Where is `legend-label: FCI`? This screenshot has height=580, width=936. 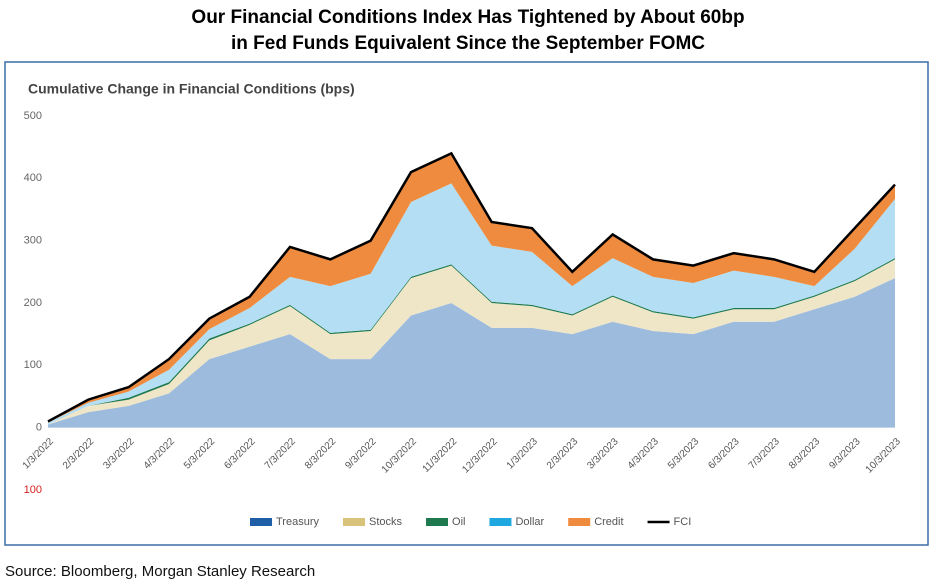 legend-label: FCI is located at coordinates (683, 522).